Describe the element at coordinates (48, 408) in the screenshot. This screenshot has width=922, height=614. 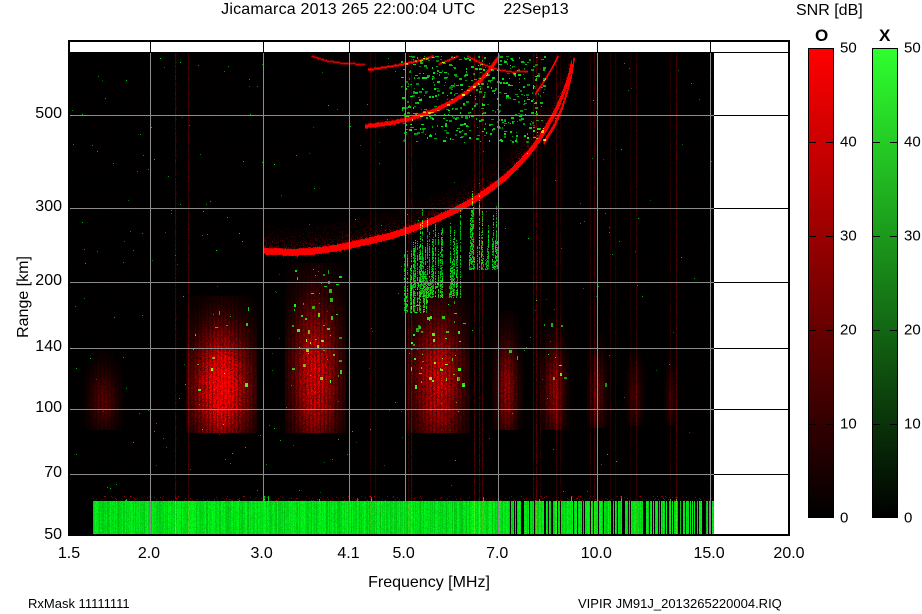
I see `y-tick-label: 100` at that location.